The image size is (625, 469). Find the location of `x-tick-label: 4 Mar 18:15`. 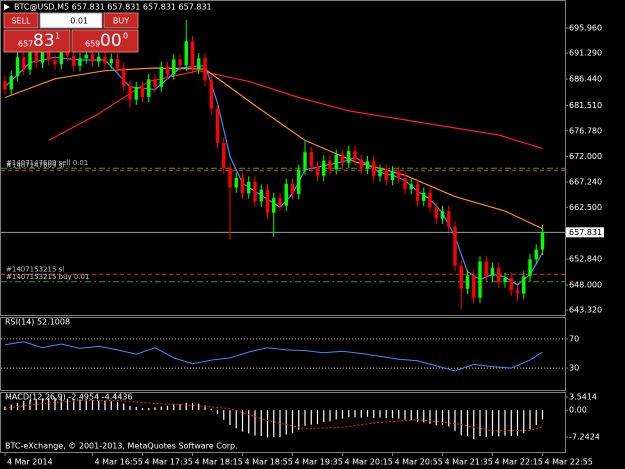

x-tick-label: 4 Mar 18:15 is located at coordinates (219, 462).